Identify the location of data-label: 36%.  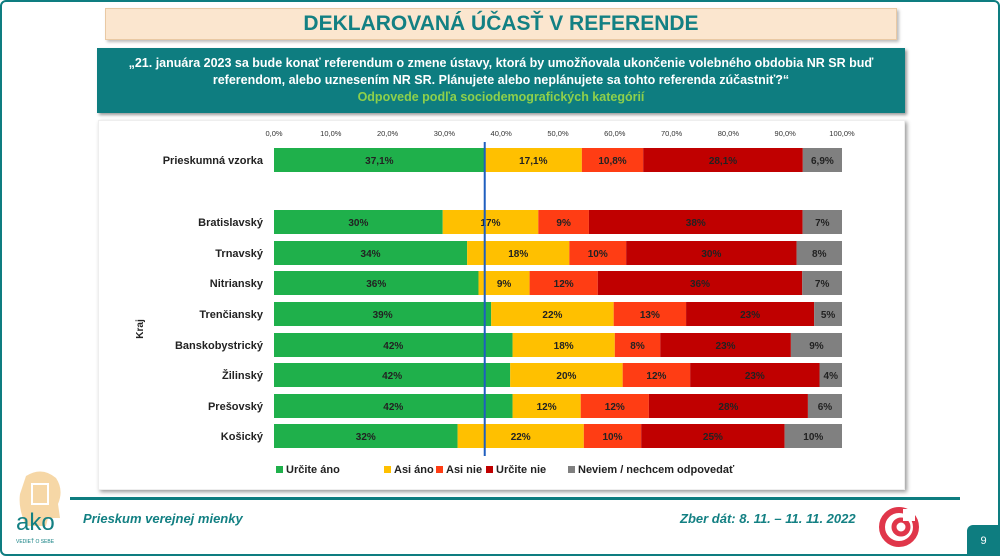
(376, 284).